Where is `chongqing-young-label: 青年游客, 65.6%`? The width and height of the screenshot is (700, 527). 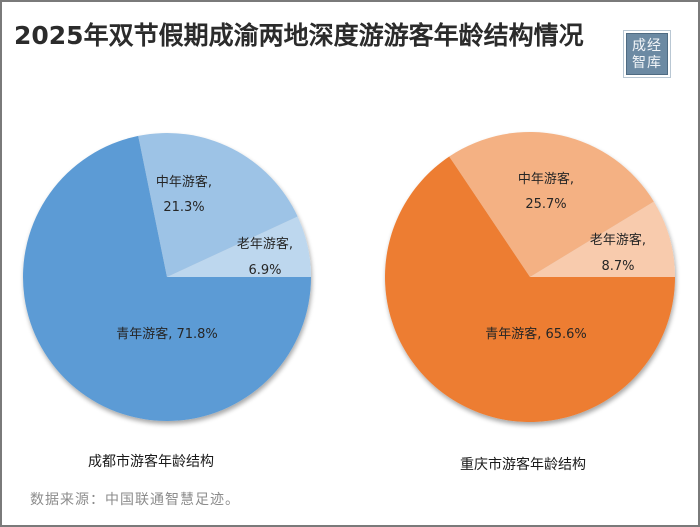 chongqing-young-label: 青年游客, 65.6% is located at coordinates (536, 334).